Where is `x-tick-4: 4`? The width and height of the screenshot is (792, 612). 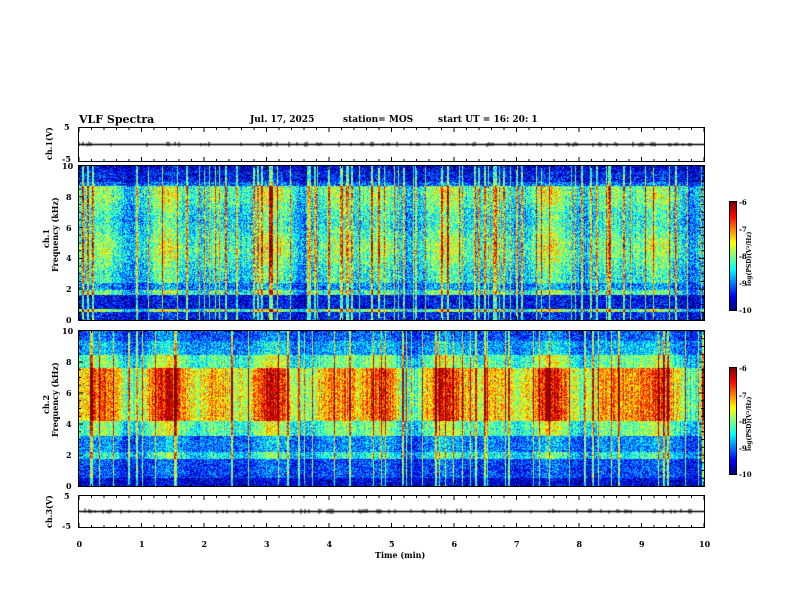 x-tick-4: 4 is located at coordinates (329, 544).